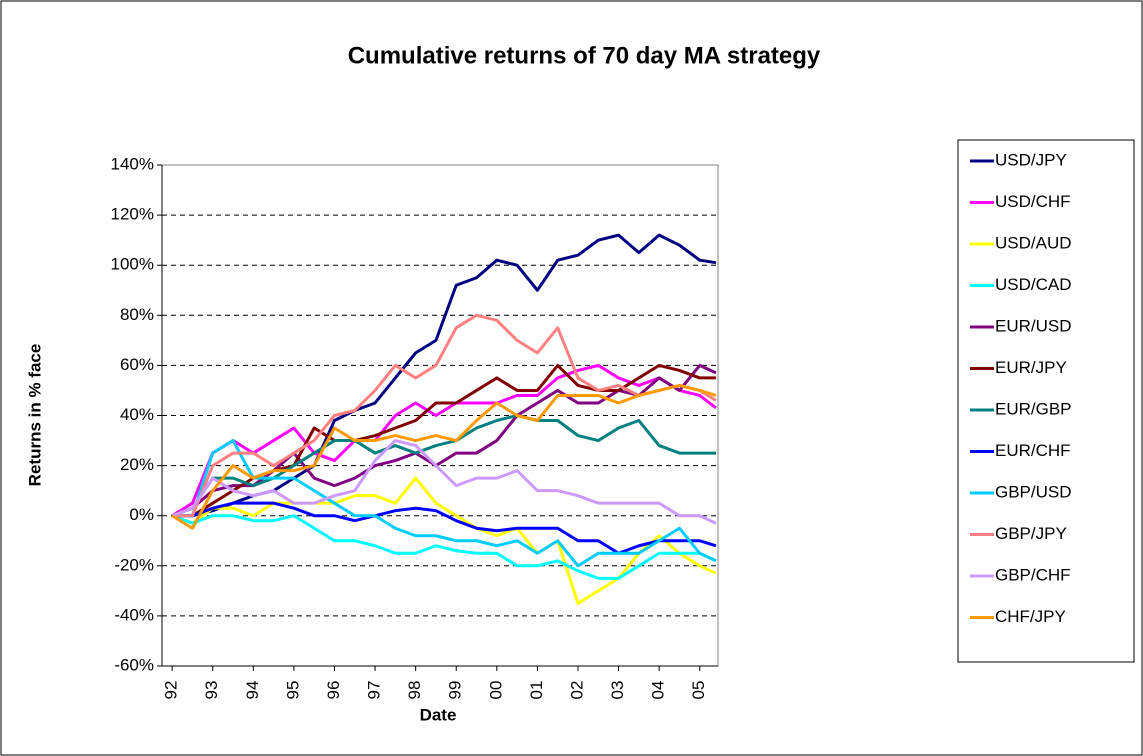  Describe the element at coordinates (34, 415) in the screenshot. I see `y-axis-label: Returns in % face` at that location.